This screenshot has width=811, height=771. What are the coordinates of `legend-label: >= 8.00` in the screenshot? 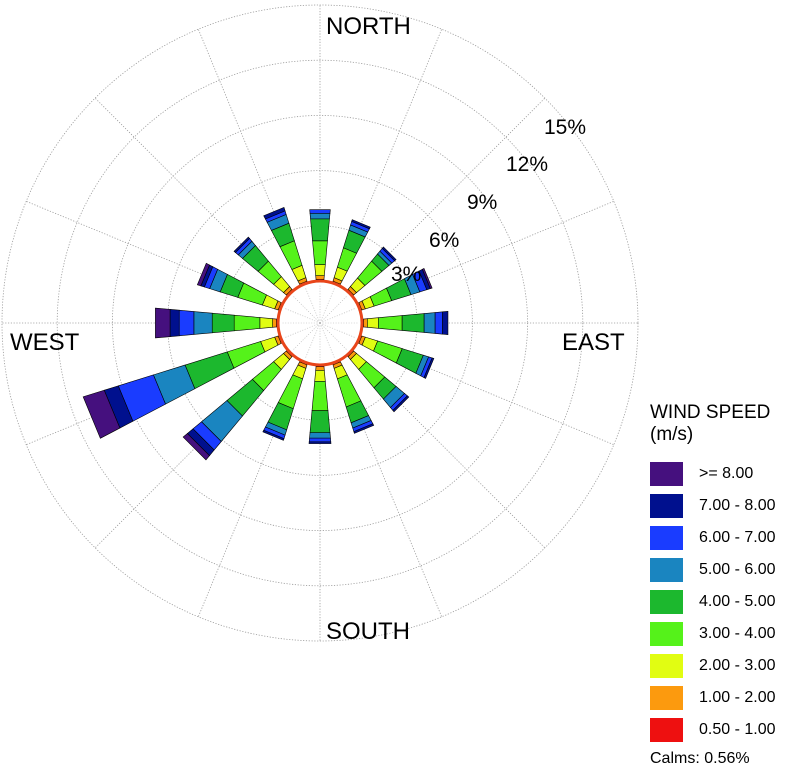 It's located at (726, 473).